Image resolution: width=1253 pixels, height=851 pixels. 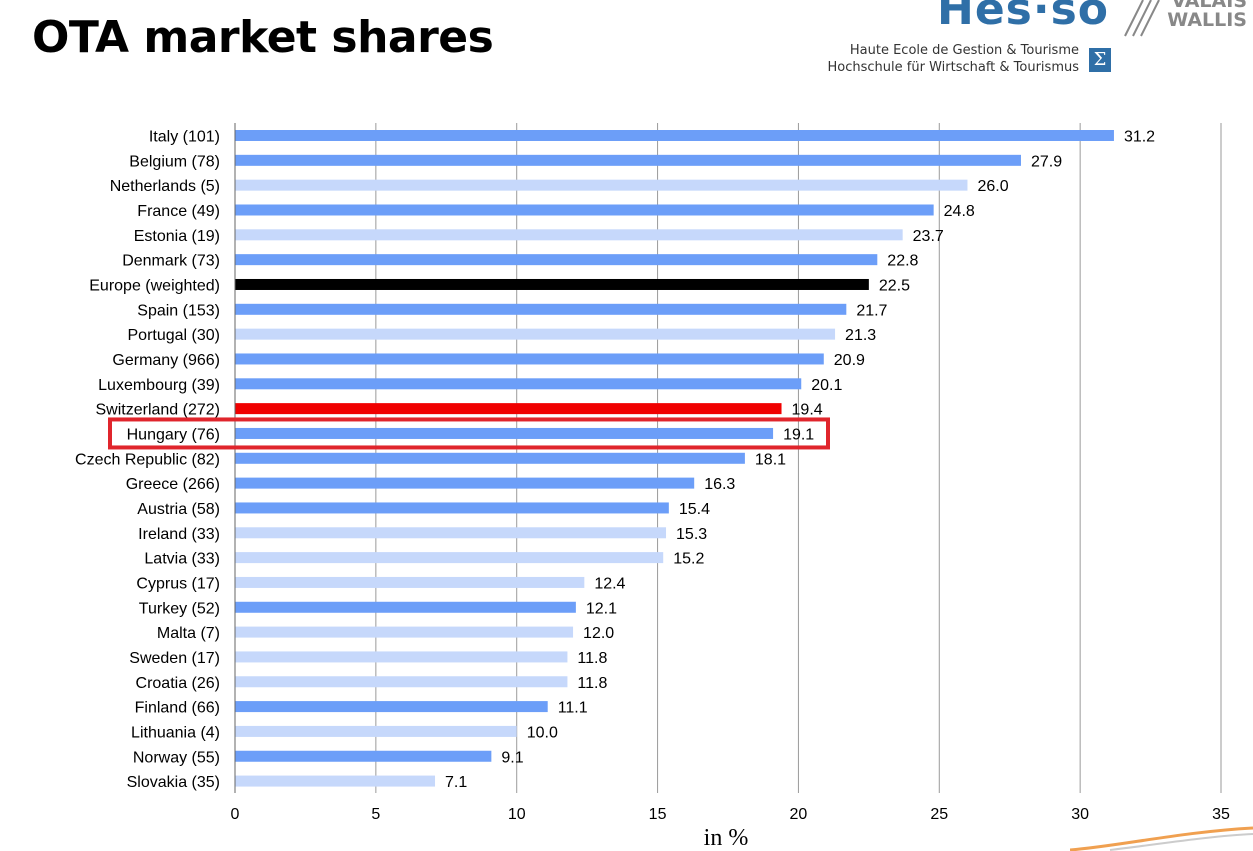 What do you see at coordinates (179, 534) in the screenshot?
I see `category-label: Ireland (33)` at bounding box center [179, 534].